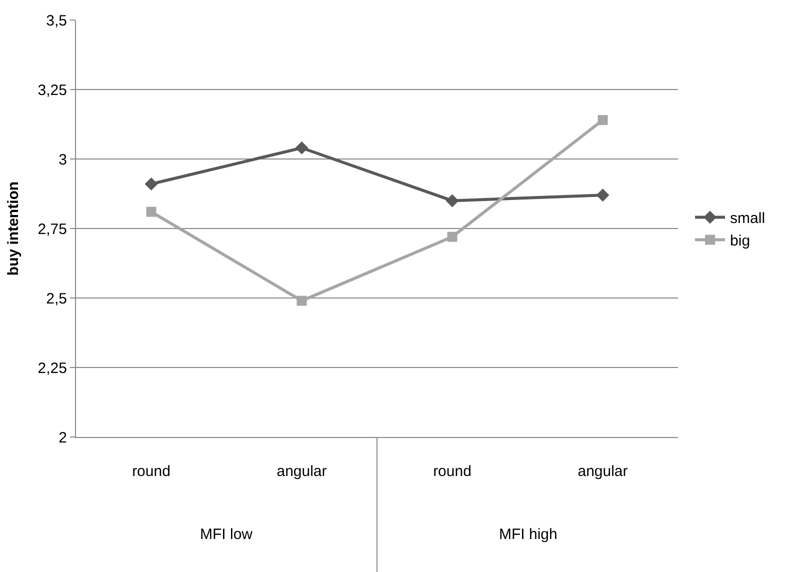 This screenshot has height=572, width=788. Describe the element at coordinates (62, 437) in the screenshot. I see `y-tick-label: 2` at that location.